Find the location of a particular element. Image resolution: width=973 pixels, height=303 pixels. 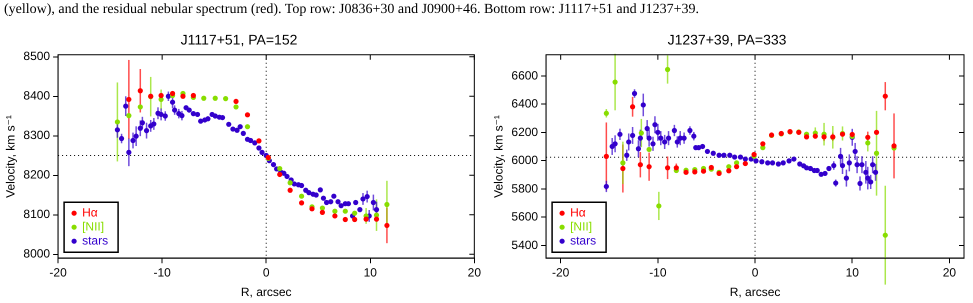

chart-title: J1117+51, PA=152 is located at coordinates (239, 39).